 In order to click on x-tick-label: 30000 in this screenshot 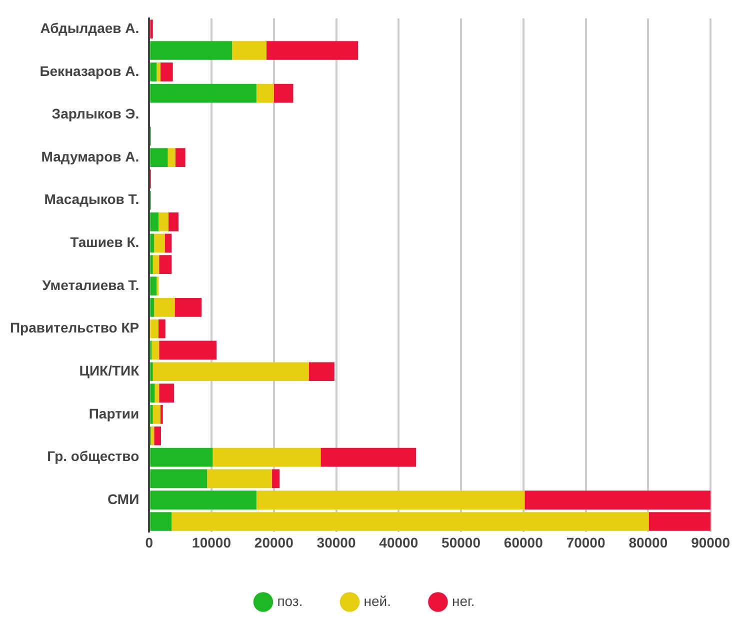, I will do `click(336, 542)`.